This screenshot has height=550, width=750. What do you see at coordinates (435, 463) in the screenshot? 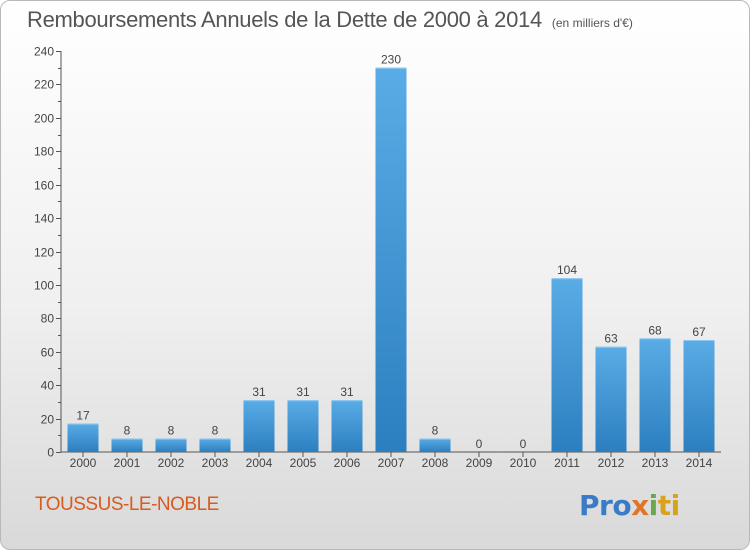
I see `x-tick-label: 2008` at bounding box center [435, 463].